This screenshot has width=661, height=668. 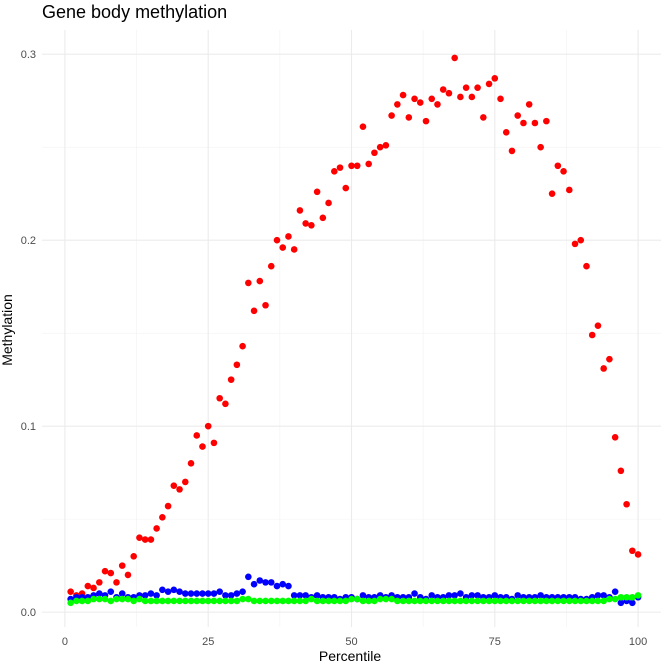 I want to click on series-2-points, so click(x=354, y=599).